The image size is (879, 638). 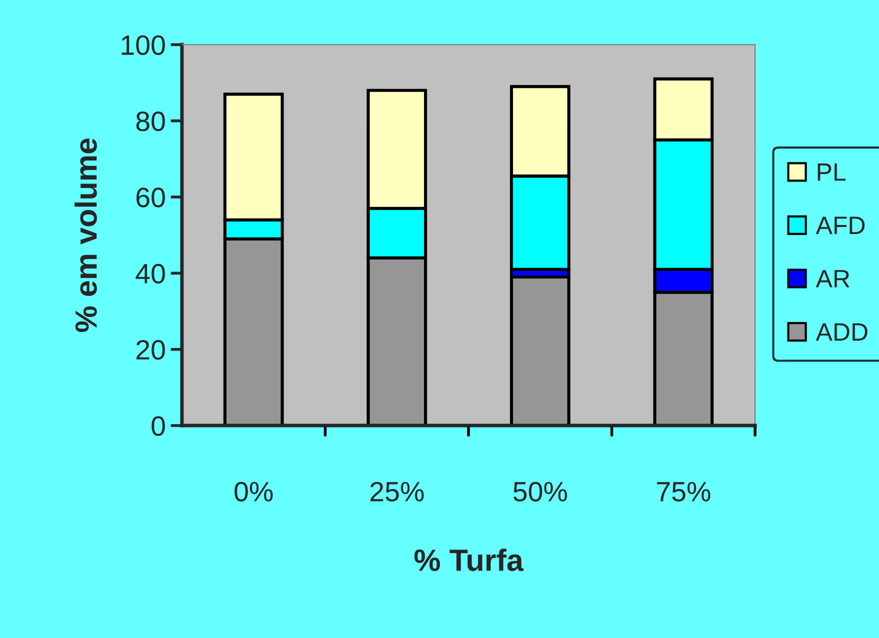 I want to click on x-axis-title: % Turfa, so click(x=469, y=560).